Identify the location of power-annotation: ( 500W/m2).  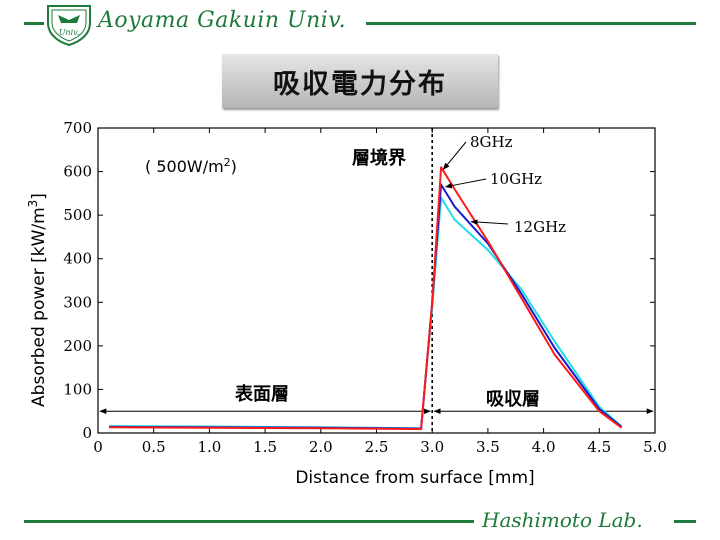
(191, 166).